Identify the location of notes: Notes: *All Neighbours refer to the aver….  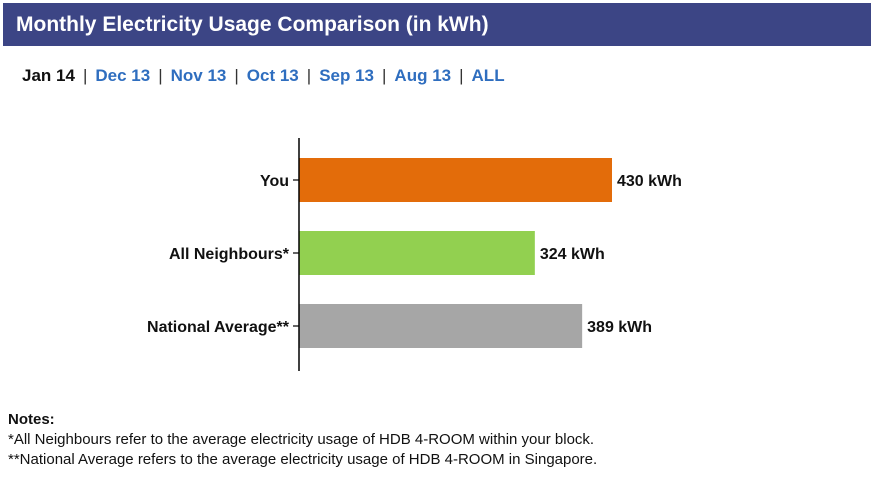
(302, 440).